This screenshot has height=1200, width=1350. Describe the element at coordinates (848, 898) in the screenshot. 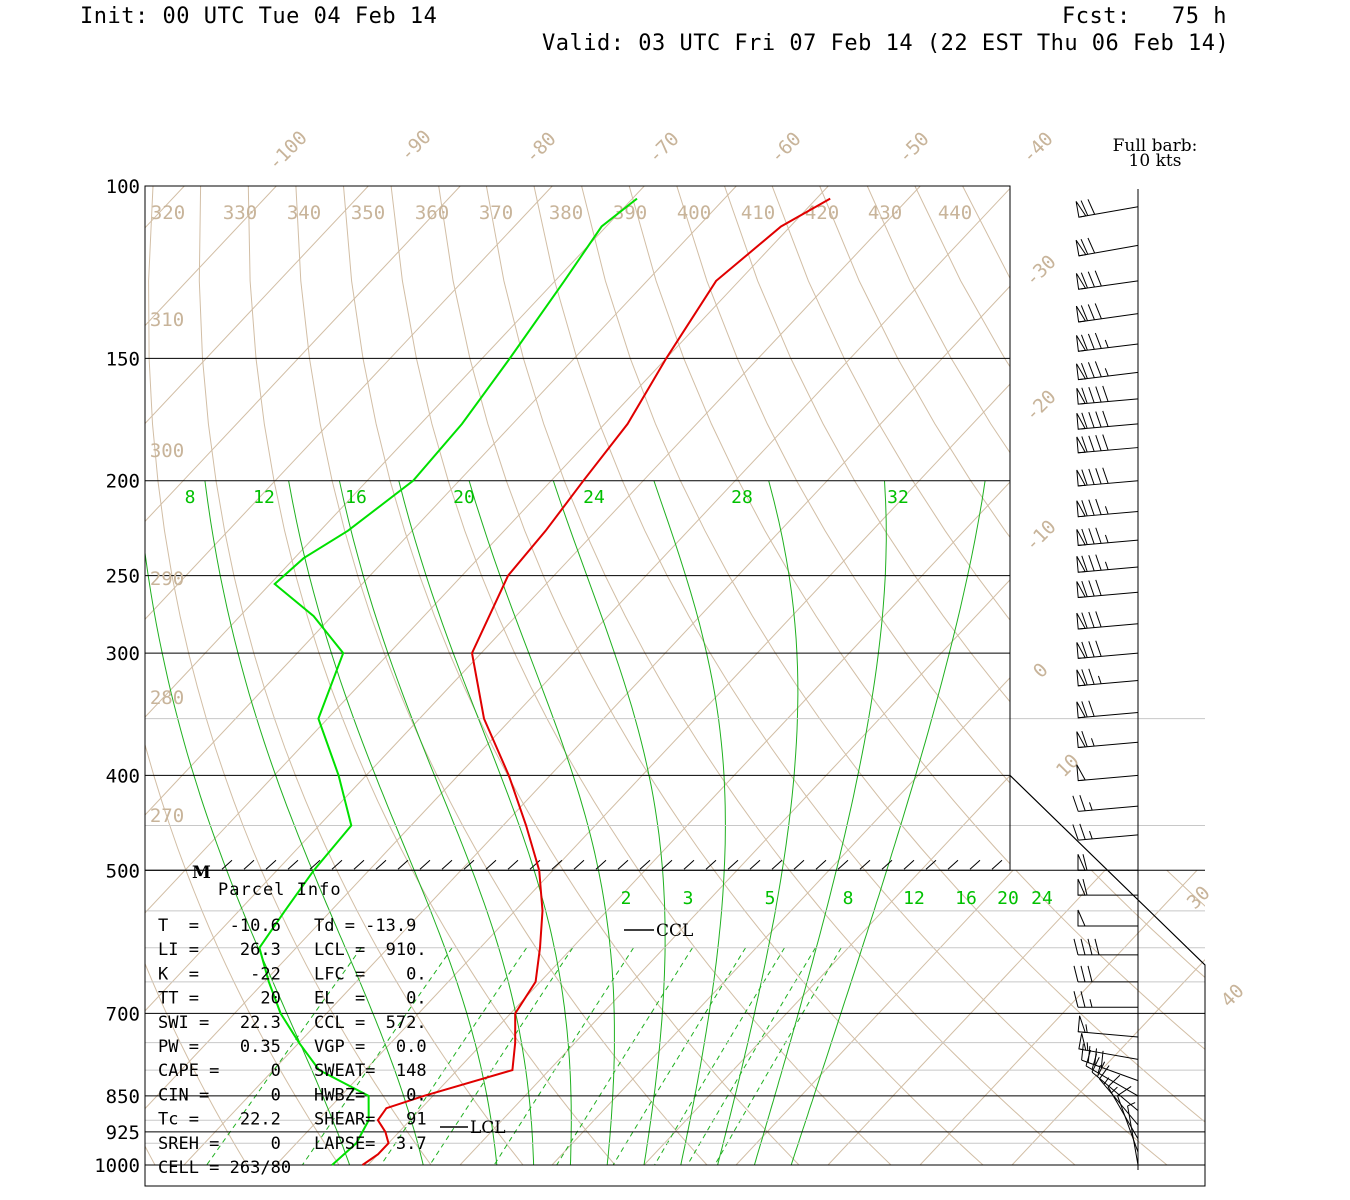

I see `mixing-ratio-label: 8` at that location.